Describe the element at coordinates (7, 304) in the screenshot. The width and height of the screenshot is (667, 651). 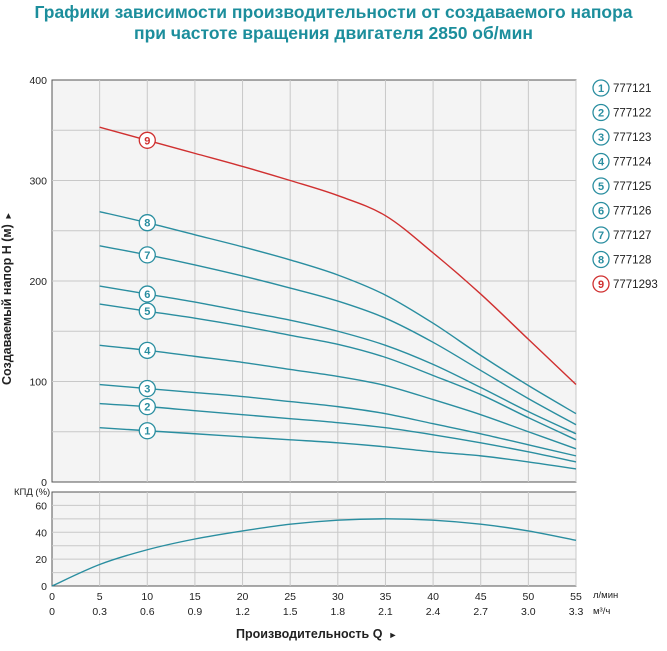
I see `y-axis-label-text: Создаваемый напор H (м)` at that location.